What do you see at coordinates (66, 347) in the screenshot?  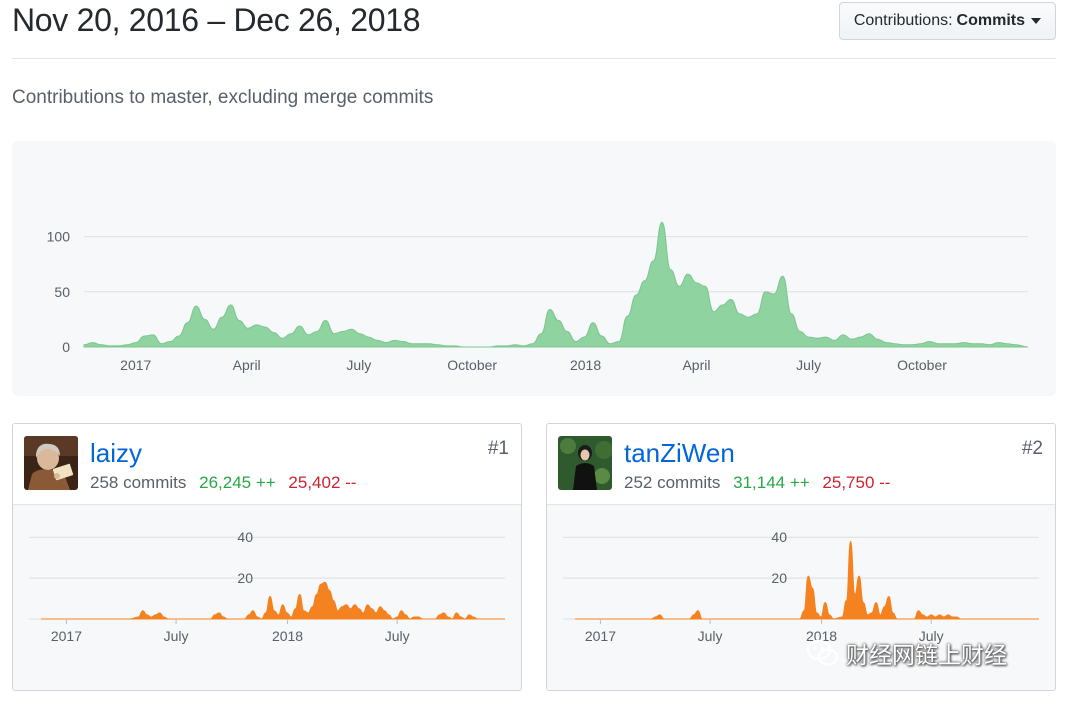 I see `y-tick-label: 0` at bounding box center [66, 347].